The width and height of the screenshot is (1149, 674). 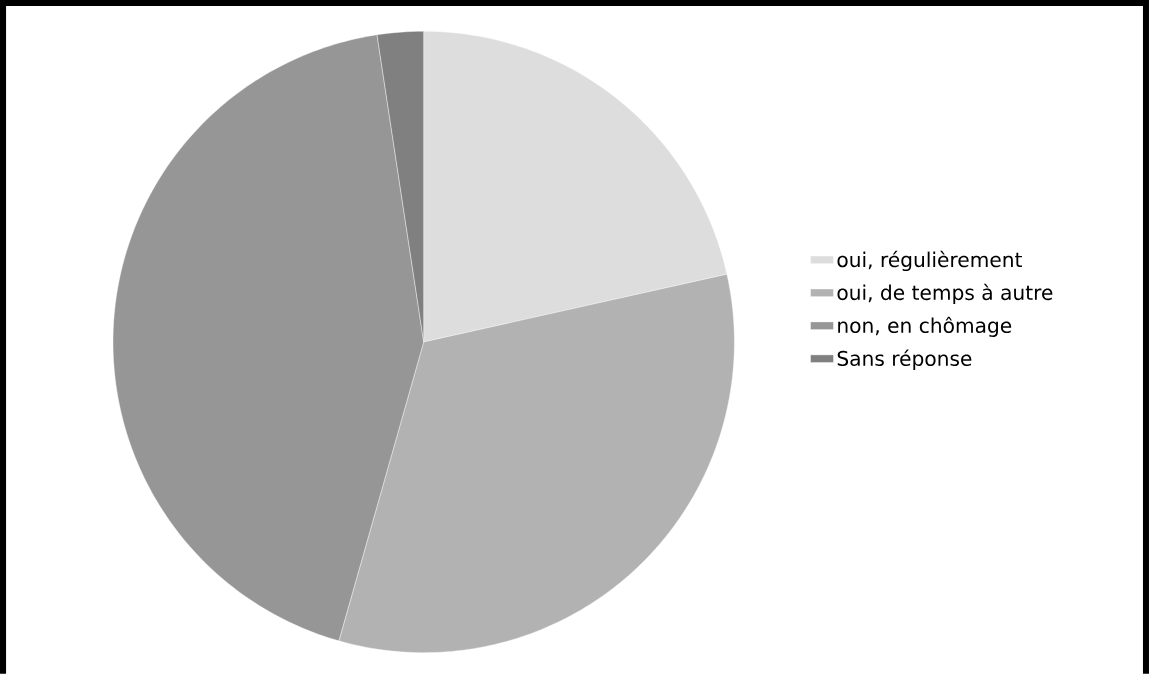 I want to click on legend-label: non, en chômage, so click(x=925, y=327).